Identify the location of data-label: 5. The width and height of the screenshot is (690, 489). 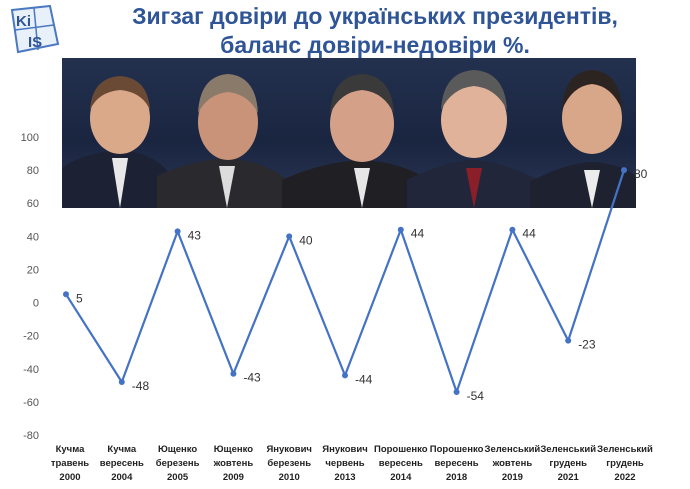
(79, 298).